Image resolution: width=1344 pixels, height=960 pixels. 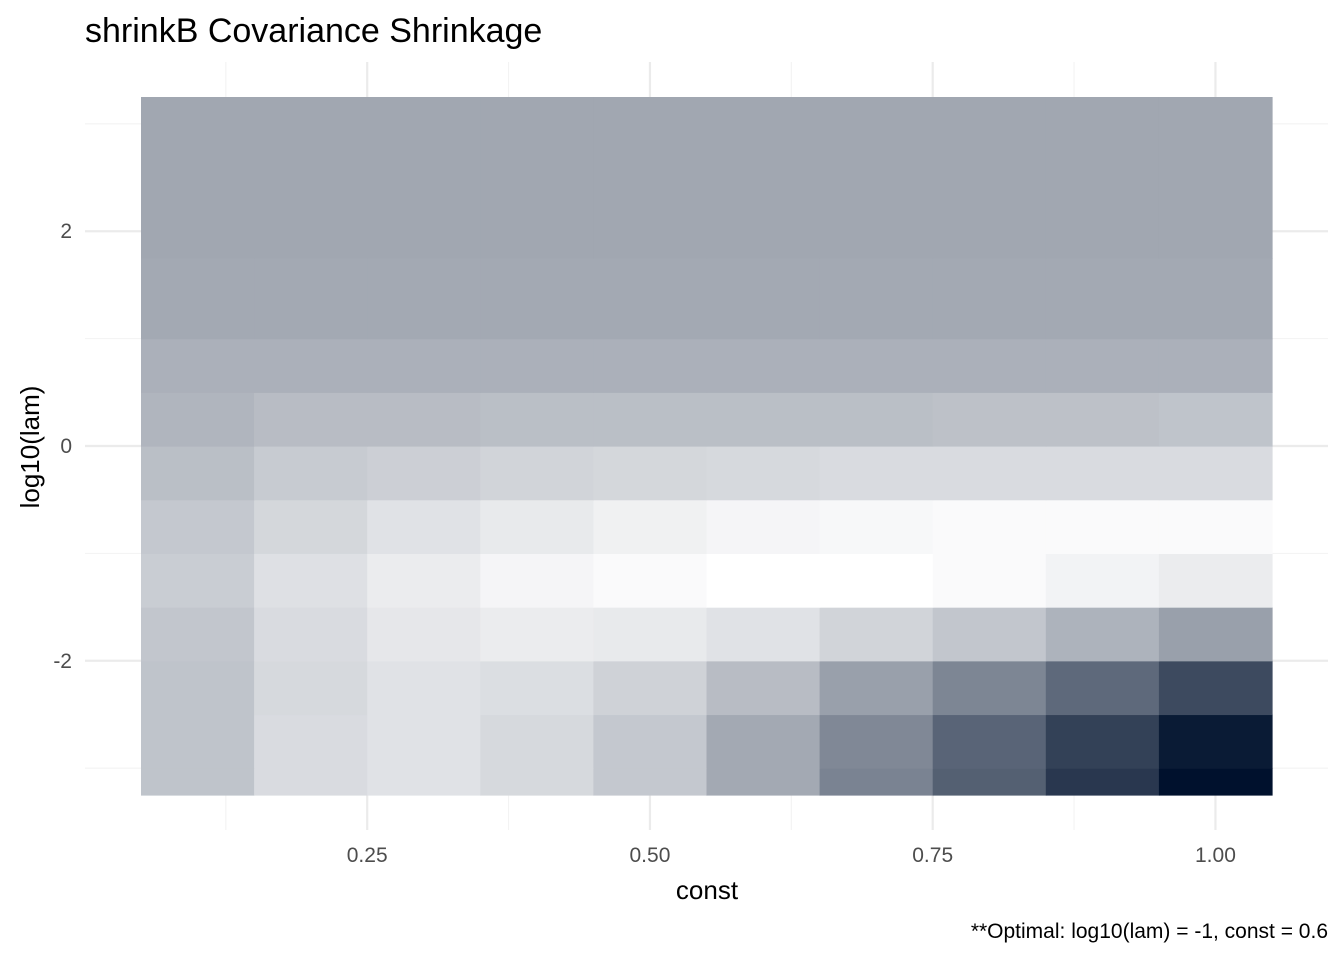 I want to click on y-tick-label: -2, so click(x=62, y=661).